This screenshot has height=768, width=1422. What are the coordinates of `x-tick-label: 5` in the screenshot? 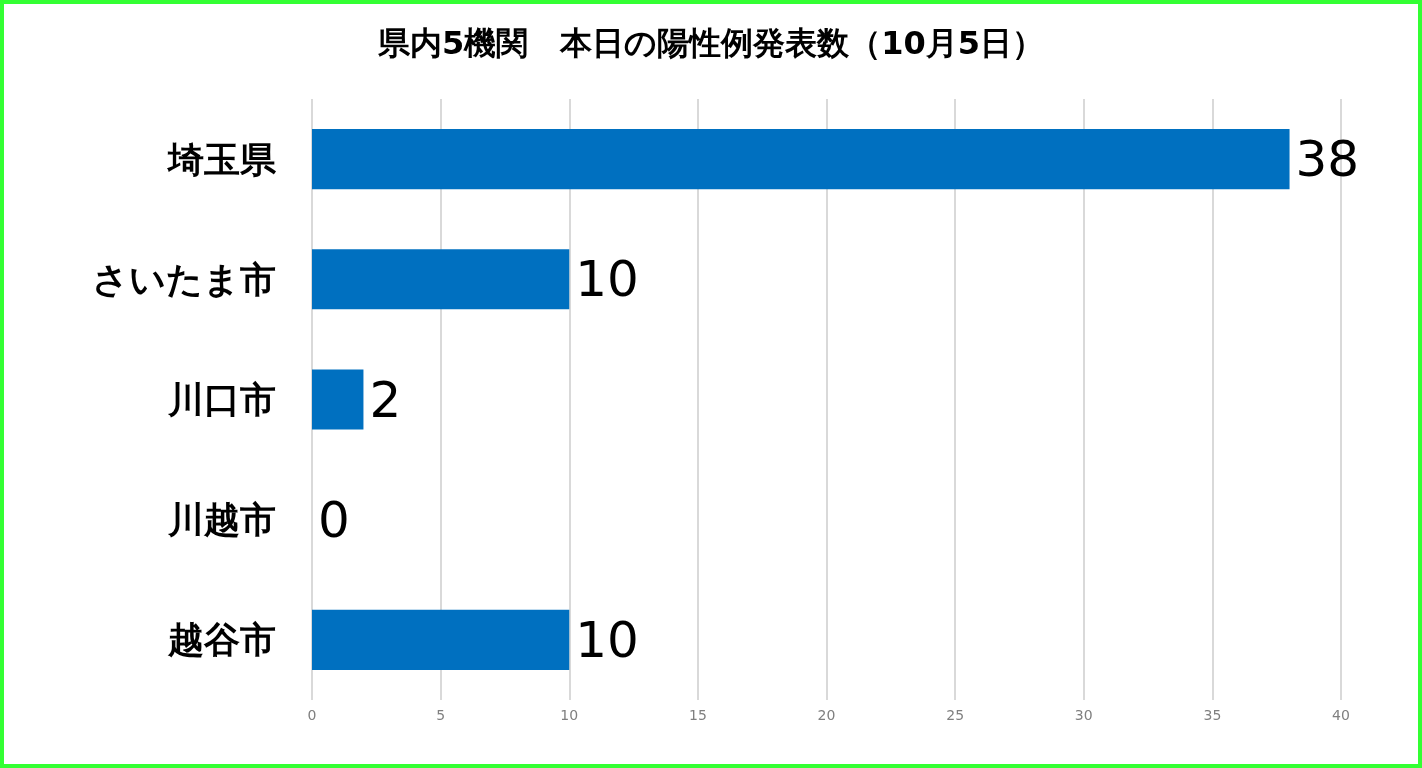 It's located at (441, 715).